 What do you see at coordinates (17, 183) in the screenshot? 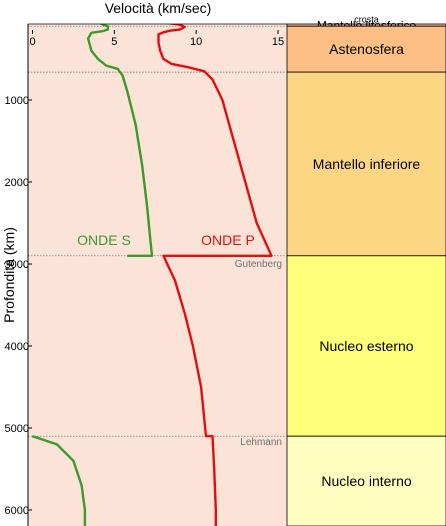
I see `y-tick-label: 2000` at bounding box center [17, 183].